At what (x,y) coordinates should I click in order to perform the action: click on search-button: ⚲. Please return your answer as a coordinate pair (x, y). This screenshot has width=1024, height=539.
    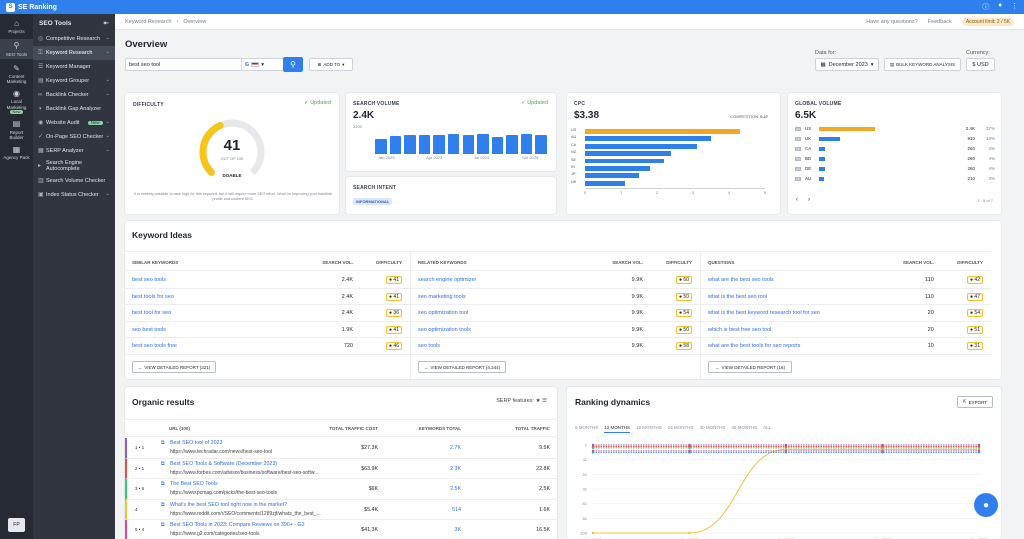
    Looking at the image, I should click on (293, 64).